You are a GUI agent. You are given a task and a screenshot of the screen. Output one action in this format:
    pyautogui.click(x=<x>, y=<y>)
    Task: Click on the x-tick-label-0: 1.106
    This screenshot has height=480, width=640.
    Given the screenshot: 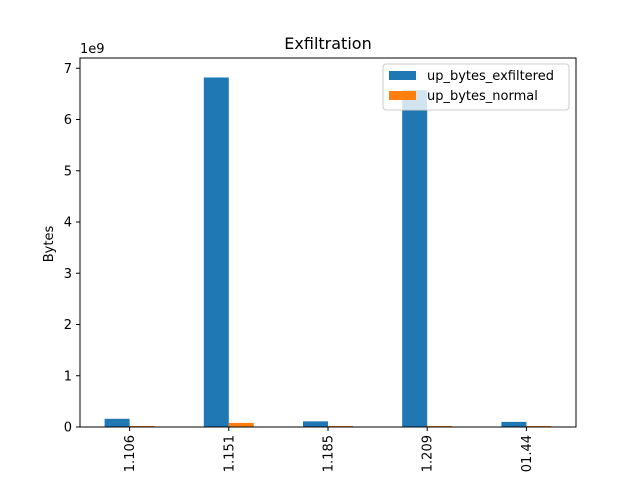 What is the action you would take?
    pyautogui.click(x=130, y=453)
    